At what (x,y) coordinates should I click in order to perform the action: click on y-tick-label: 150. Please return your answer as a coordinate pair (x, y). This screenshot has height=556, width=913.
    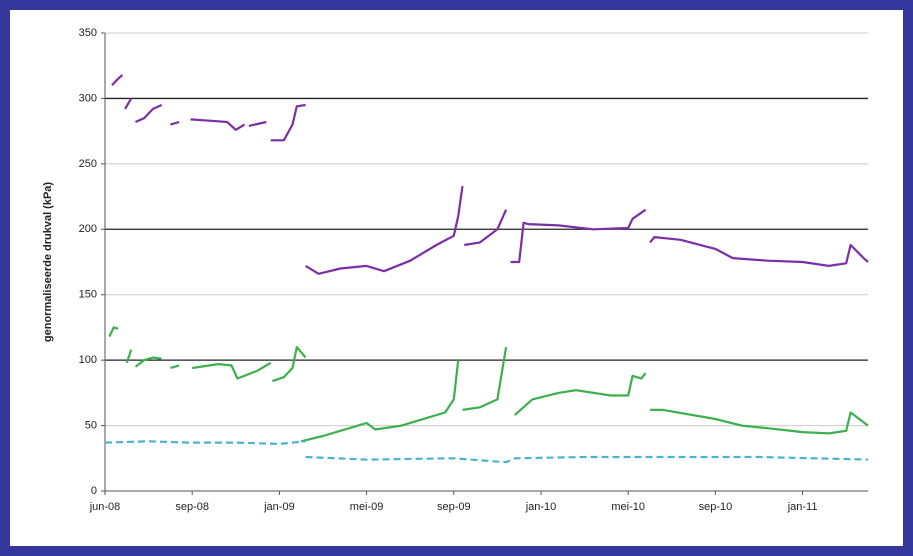
    Looking at the image, I should click on (88, 295).